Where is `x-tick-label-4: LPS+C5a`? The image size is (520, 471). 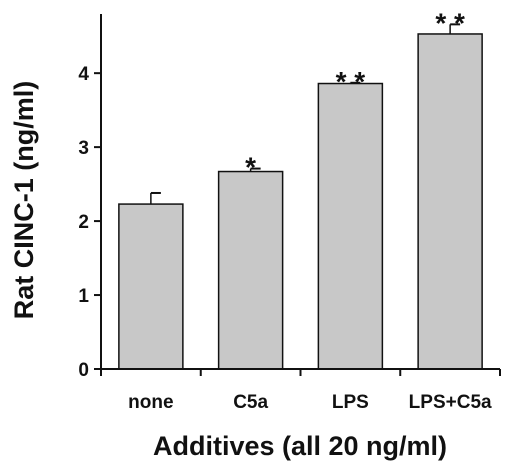 x-tick-label-4: LPS+C5a is located at coordinates (450, 402).